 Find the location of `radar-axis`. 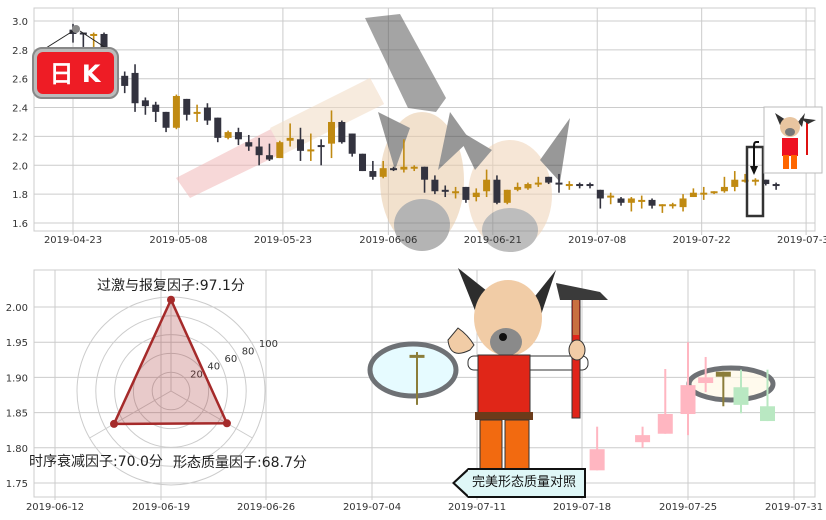

radar-axis is located at coordinates (130, 414).